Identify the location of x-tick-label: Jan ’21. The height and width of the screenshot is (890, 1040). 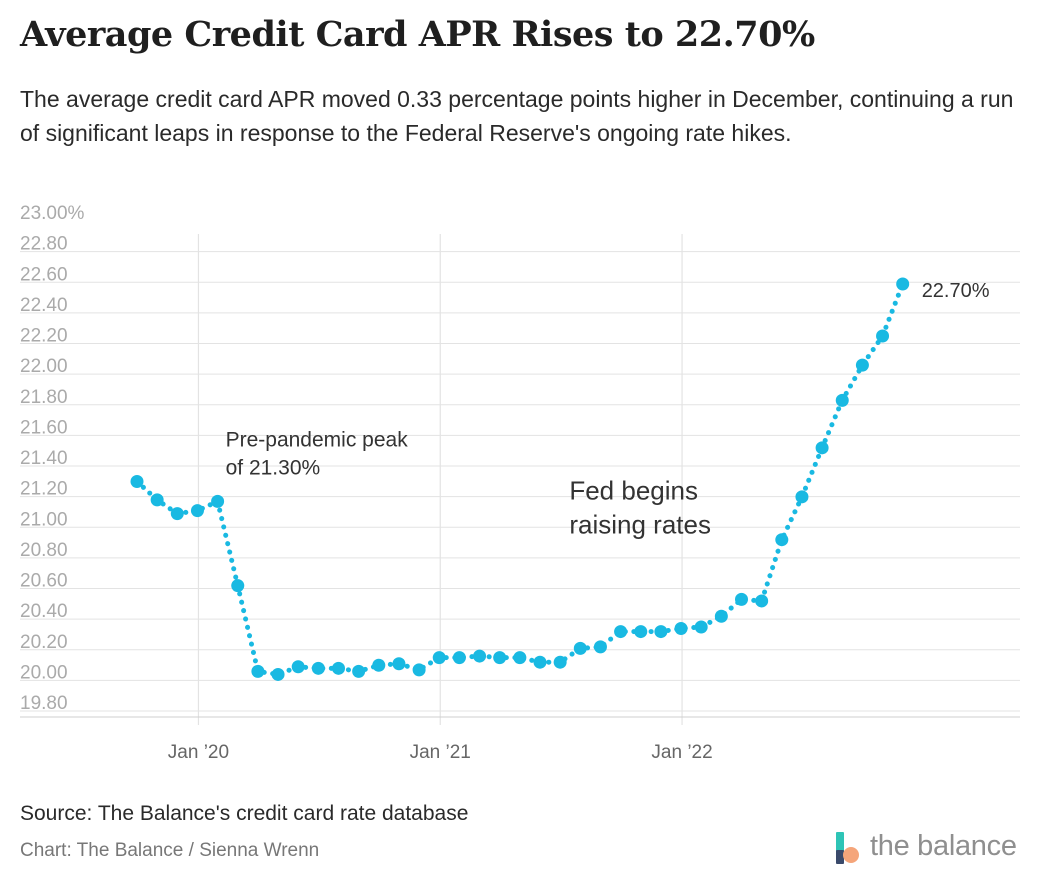
(440, 752).